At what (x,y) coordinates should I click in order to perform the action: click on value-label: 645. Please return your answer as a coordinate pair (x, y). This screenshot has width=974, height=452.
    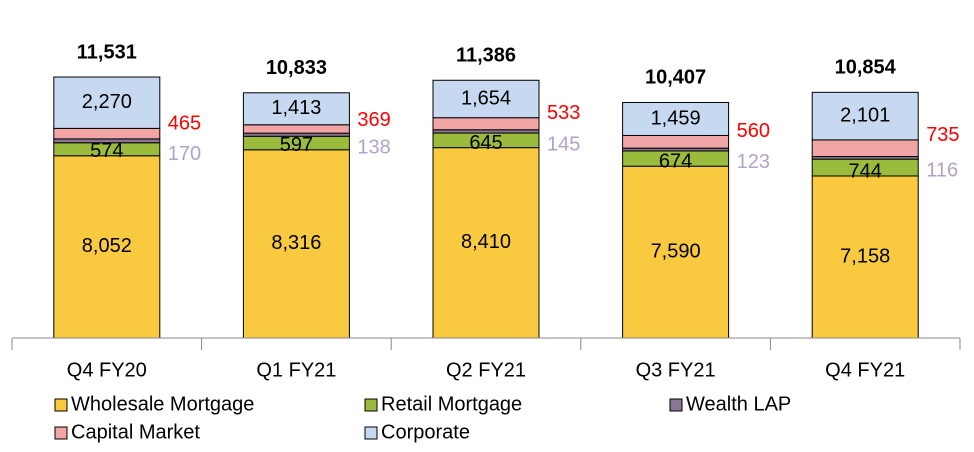
    Looking at the image, I should click on (485, 143).